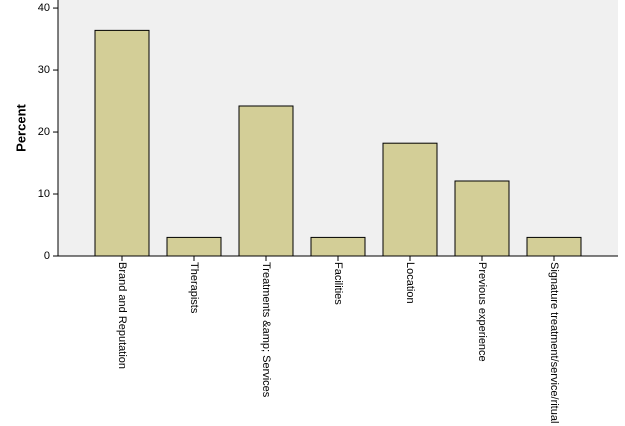 Image resolution: width=625 pixels, height=426 pixels. Describe the element at coordinates (482, 312) in the screenshot. I see `x-tick-label: Previous experience` at that location.